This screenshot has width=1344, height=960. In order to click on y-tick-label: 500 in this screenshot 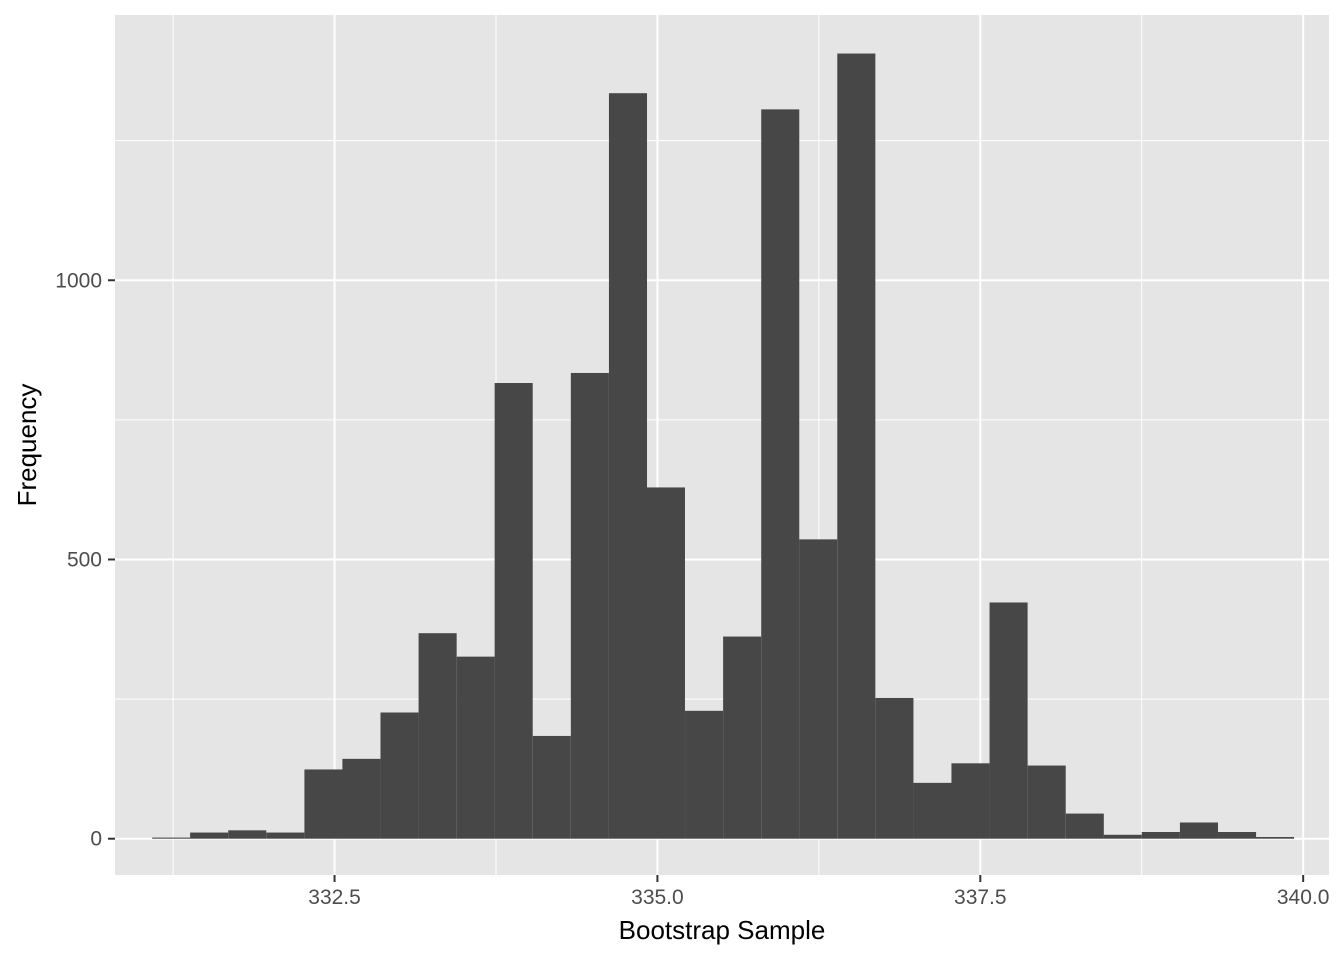, I will do `click(84, 559)`.